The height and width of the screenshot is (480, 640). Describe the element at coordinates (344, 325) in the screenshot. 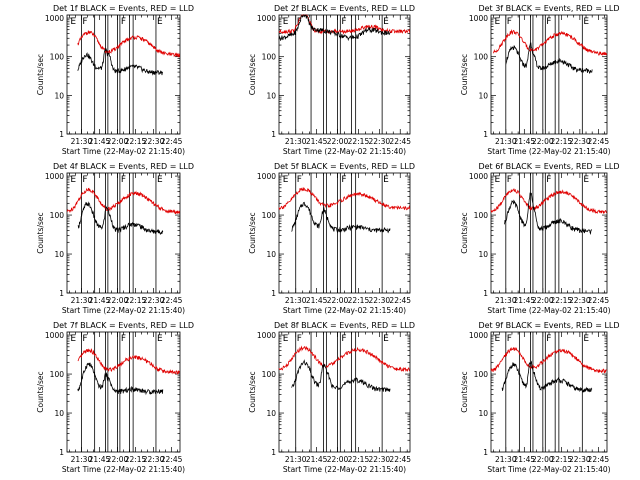

I see `panel-title: Det 8f BLACK = Events, RED = LLD` at that location.